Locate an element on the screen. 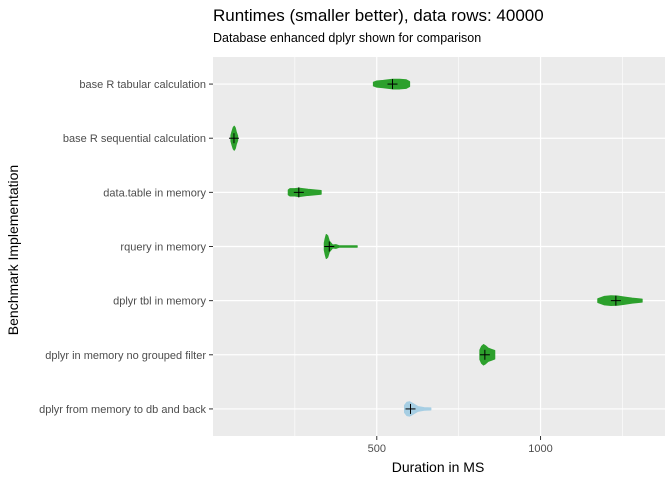 The height and width of the screenshot is (480, 672). y-tick-label: rquery in memory is located at coordinates (163, 248).